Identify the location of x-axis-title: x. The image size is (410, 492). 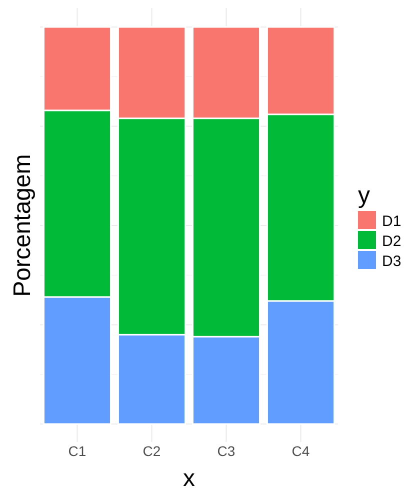
(189, 478).